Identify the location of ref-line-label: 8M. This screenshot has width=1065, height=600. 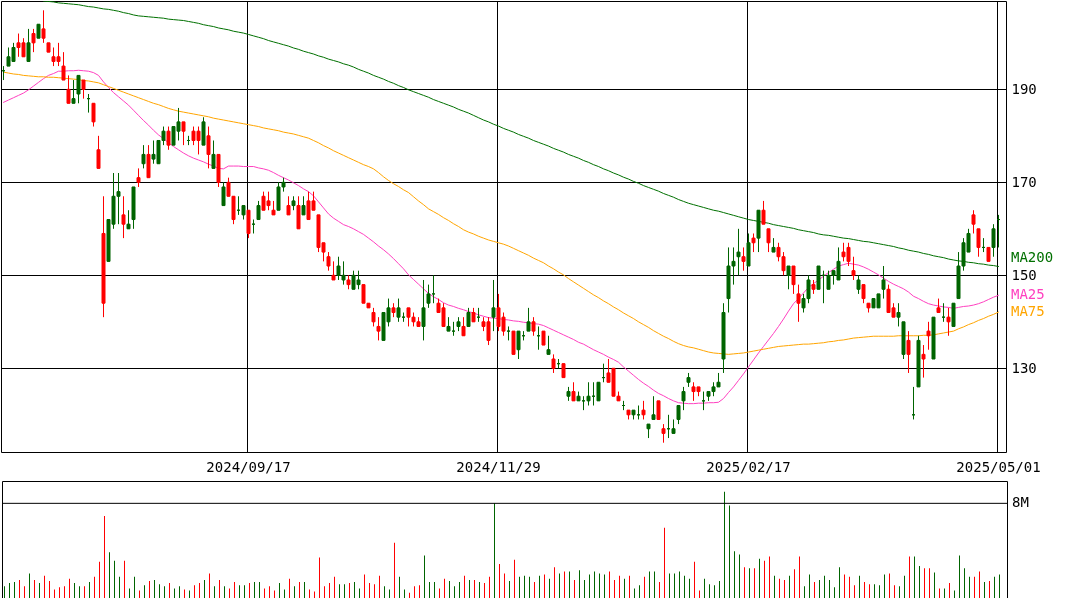
(1020, 502).